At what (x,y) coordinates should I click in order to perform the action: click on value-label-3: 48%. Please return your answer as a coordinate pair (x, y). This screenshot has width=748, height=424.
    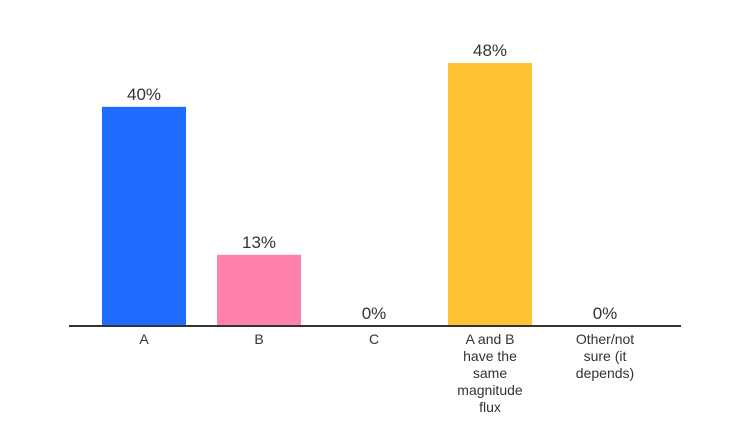
    Looking at the image, I should click on (490, 50).